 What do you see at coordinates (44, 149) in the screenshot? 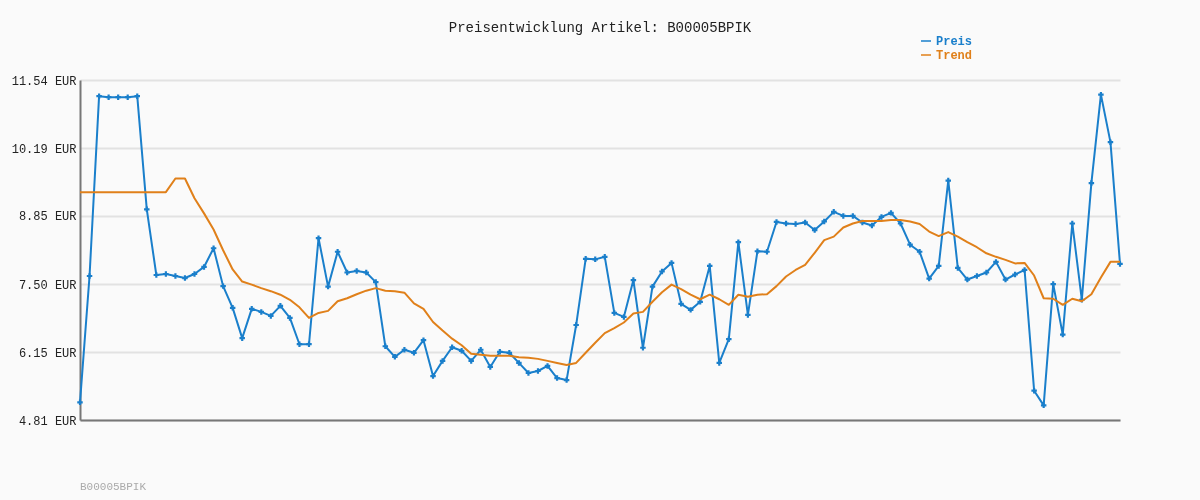
I see `y-tick-label: 10.19 EUR` at bounding box center [44, 149].